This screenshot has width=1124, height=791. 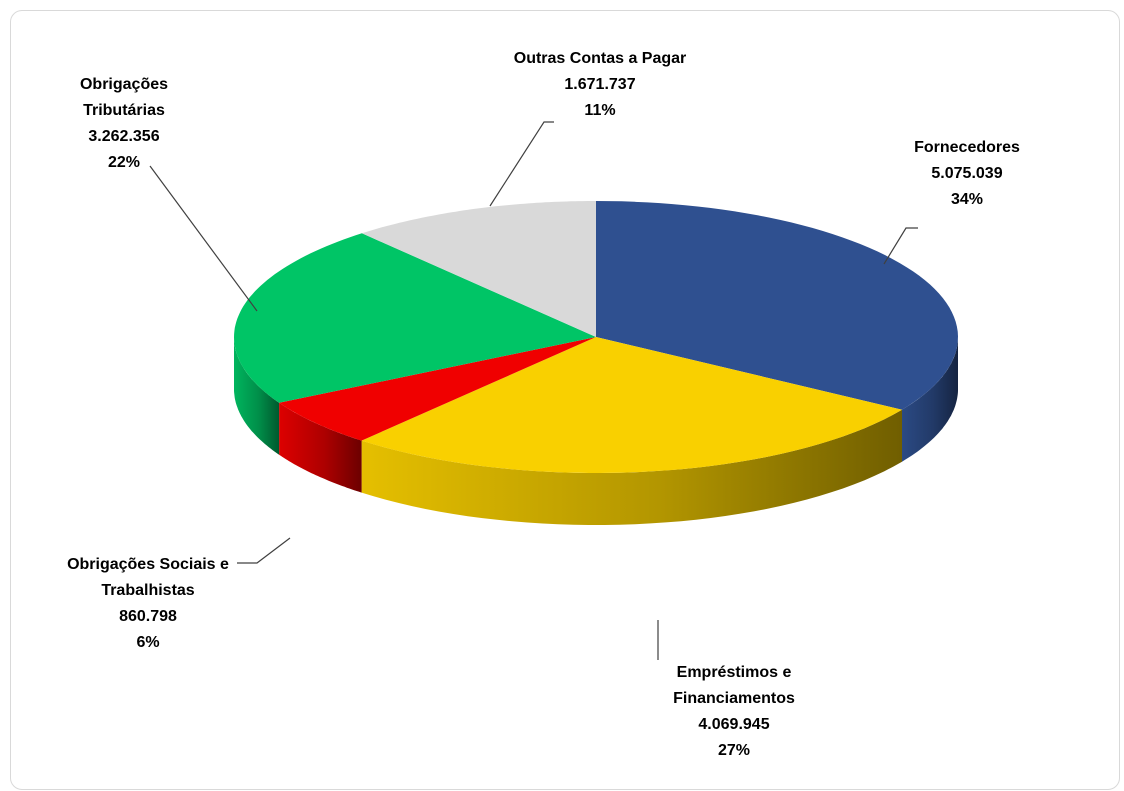 What do you see at coordinates (478, 269) in the screenshot?
I see `pie-slice-outras-contas-pagar` at bounding box center [478, 269].